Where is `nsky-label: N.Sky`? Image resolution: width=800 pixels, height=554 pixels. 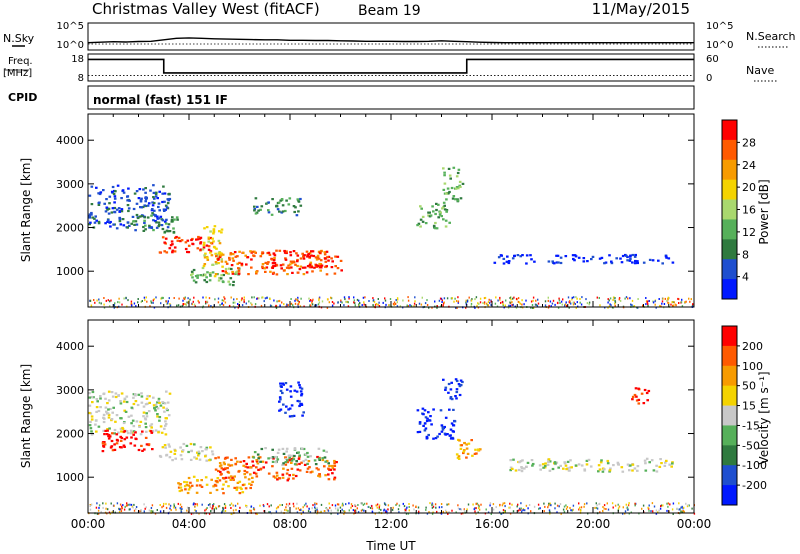
nsky-label: N.Sky is located at coordinates (19, 38).